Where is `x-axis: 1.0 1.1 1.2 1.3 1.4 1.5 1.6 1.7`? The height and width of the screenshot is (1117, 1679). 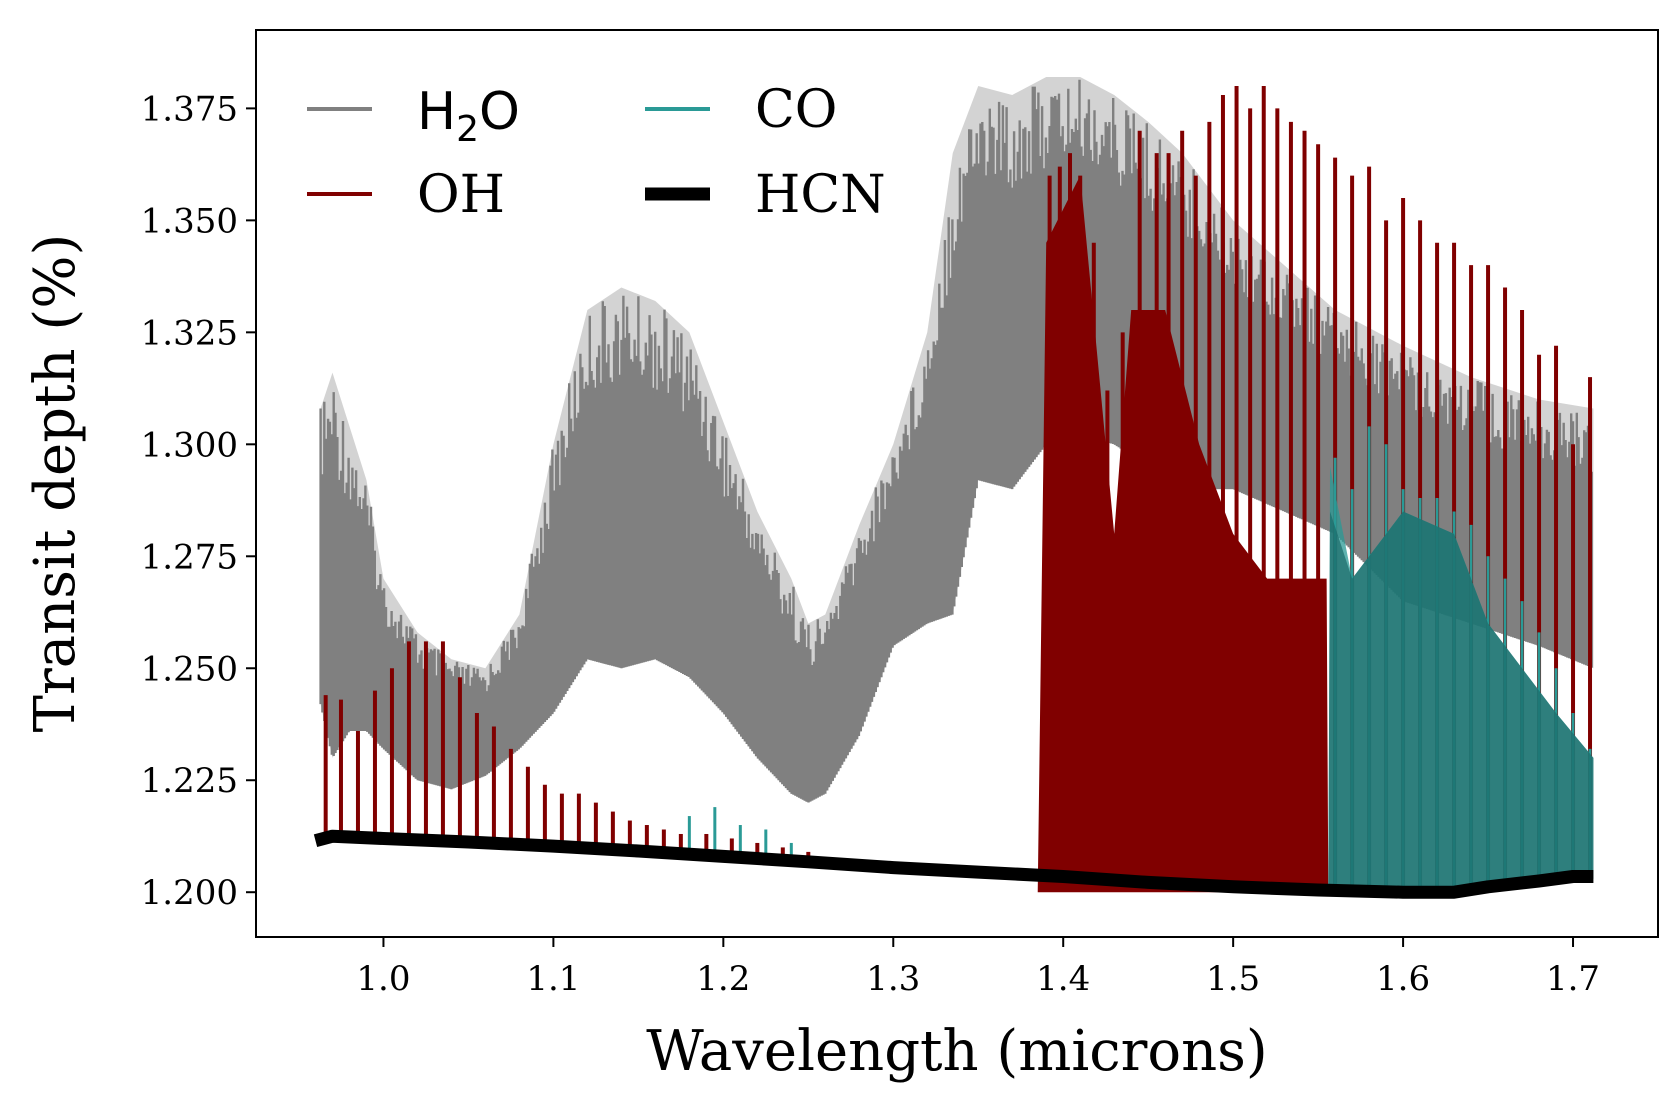
x-axis: 1.0 1.1 1.2 1.3 1.4 1.5 1.6 1.7 is located at coordinates (978, 968).